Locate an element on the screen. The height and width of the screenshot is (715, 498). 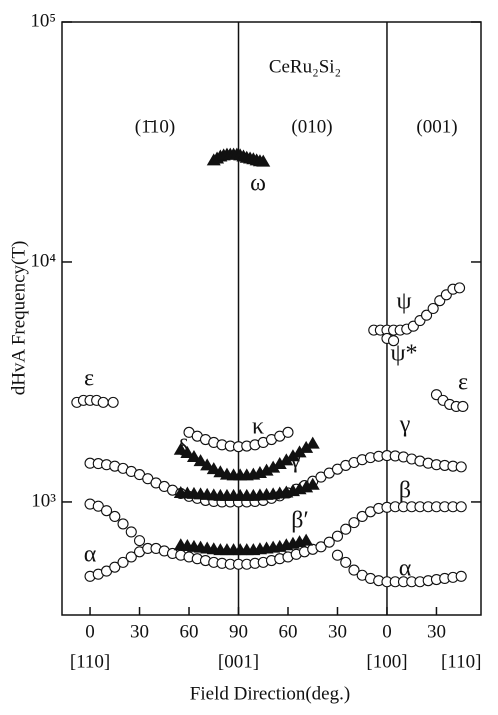
annotation: γ is located at coordinates (405, 425).